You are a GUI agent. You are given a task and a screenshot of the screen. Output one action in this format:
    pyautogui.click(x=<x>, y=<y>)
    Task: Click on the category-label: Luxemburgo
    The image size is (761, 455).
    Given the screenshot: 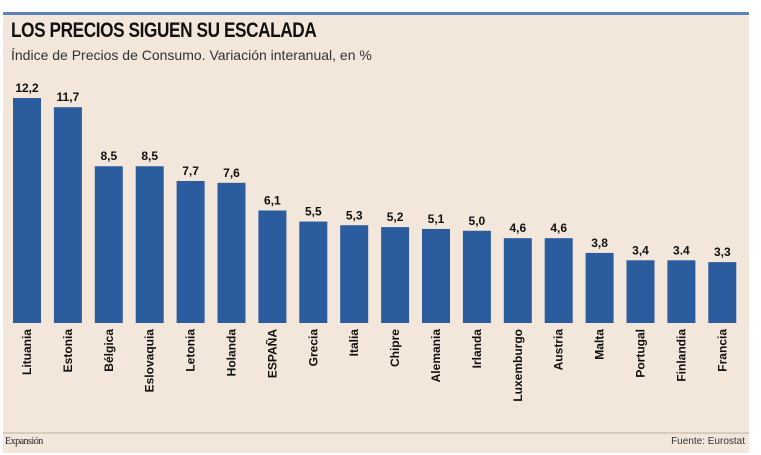 What is the action you would take?
    pyautogui.click(x=518, y=365)
    